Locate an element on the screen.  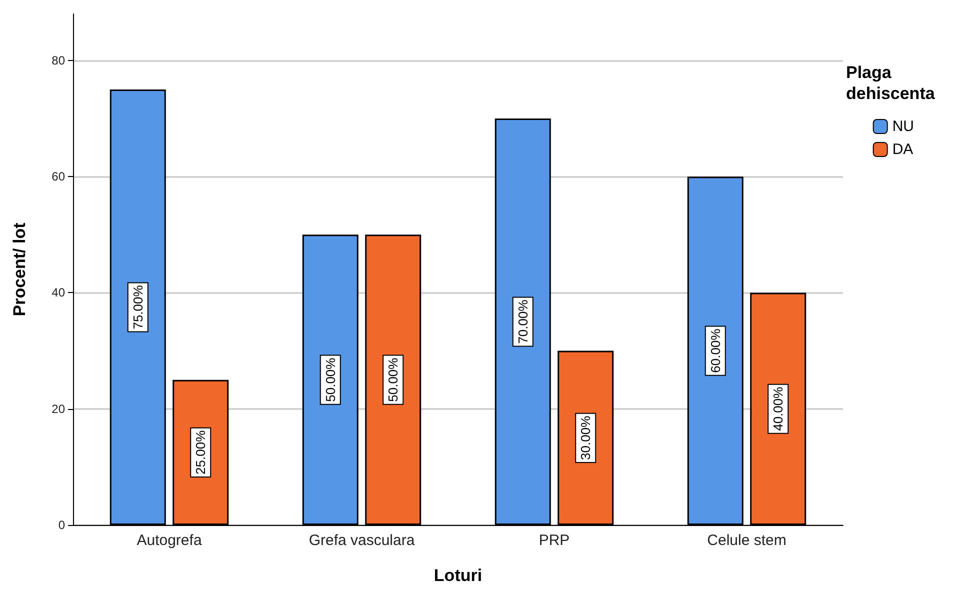
legend-title: Plaga dehiscenta is located at coordinates (891, 83).